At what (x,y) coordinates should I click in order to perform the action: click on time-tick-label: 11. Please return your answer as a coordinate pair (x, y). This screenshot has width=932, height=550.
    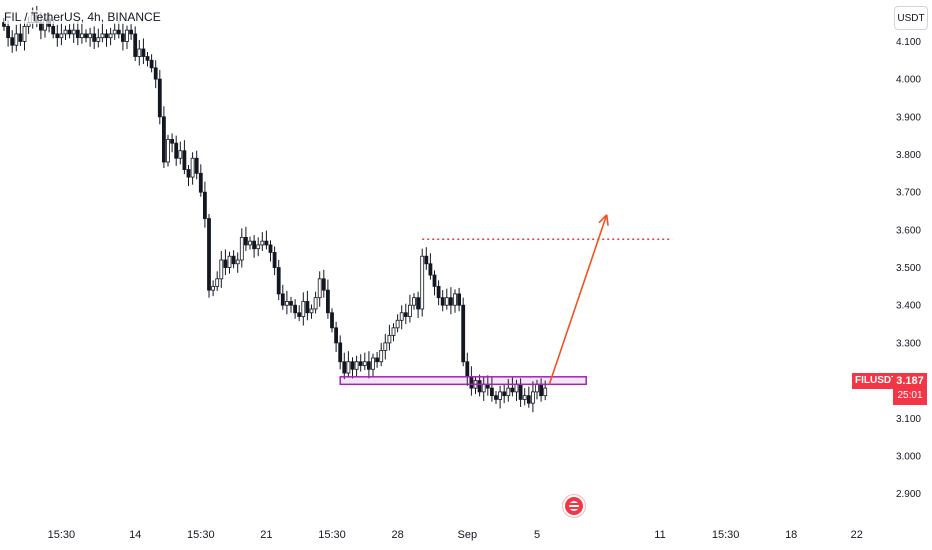
    Looking at the image, I should click on (659, 535).